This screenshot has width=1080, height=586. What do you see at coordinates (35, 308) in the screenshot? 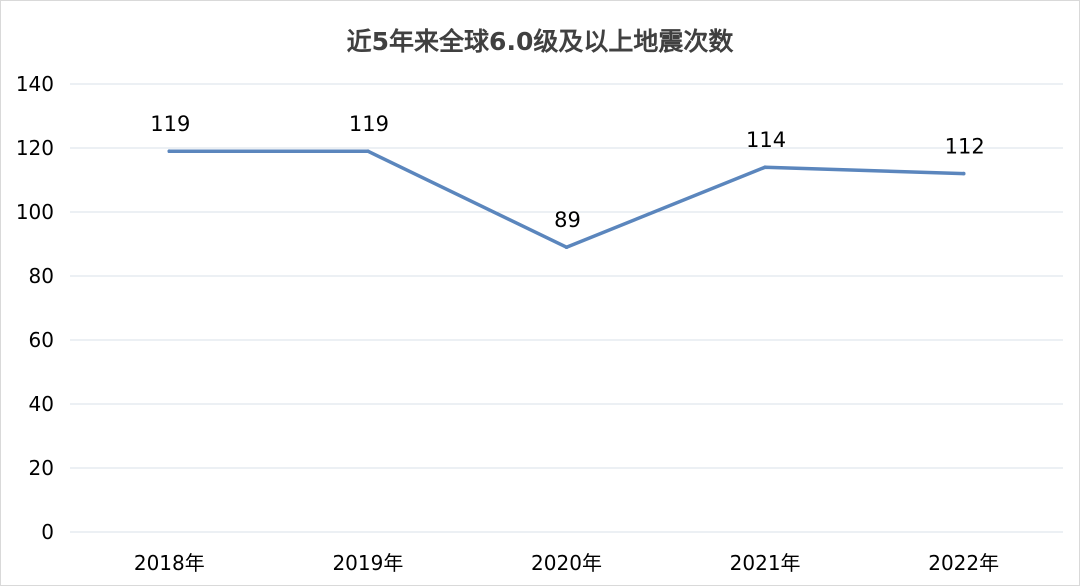
I see `y-axis: 0 20 40 60 80 100 120 140` at bounding box center [35, 308].